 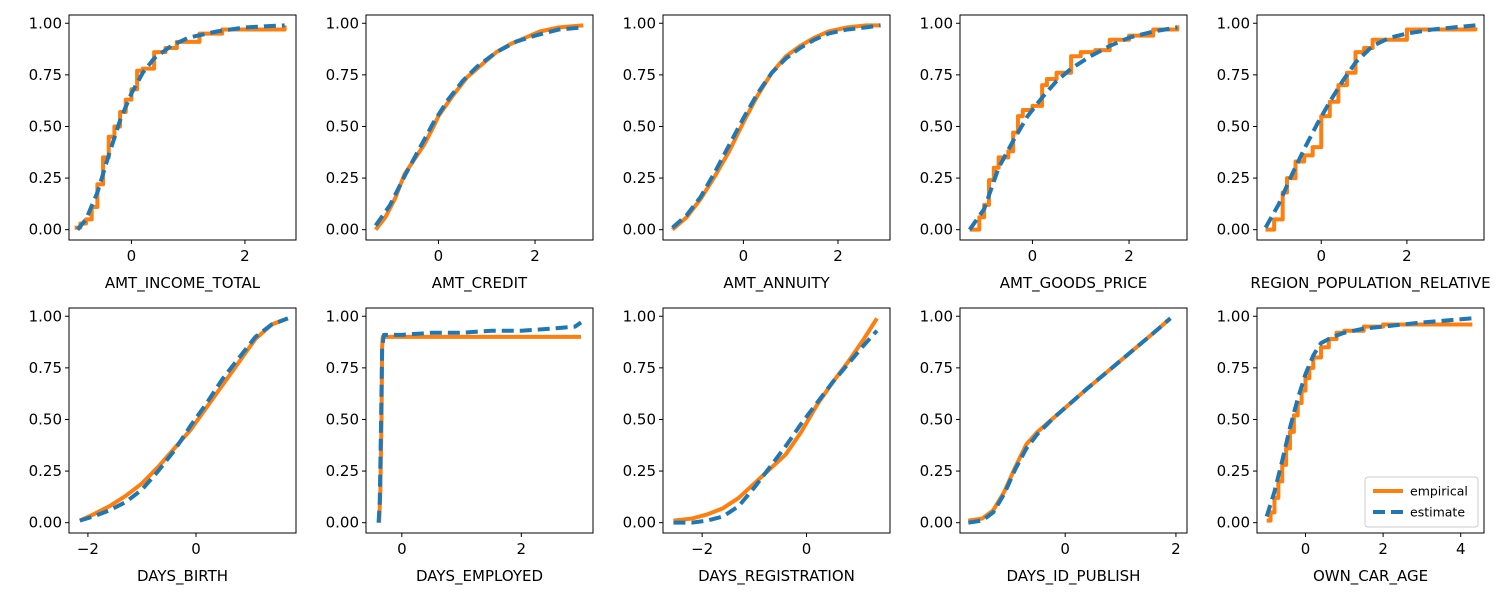 I want to click on x-axis-label: DAYS_REGISTRATION, so click(x=776, y=576).